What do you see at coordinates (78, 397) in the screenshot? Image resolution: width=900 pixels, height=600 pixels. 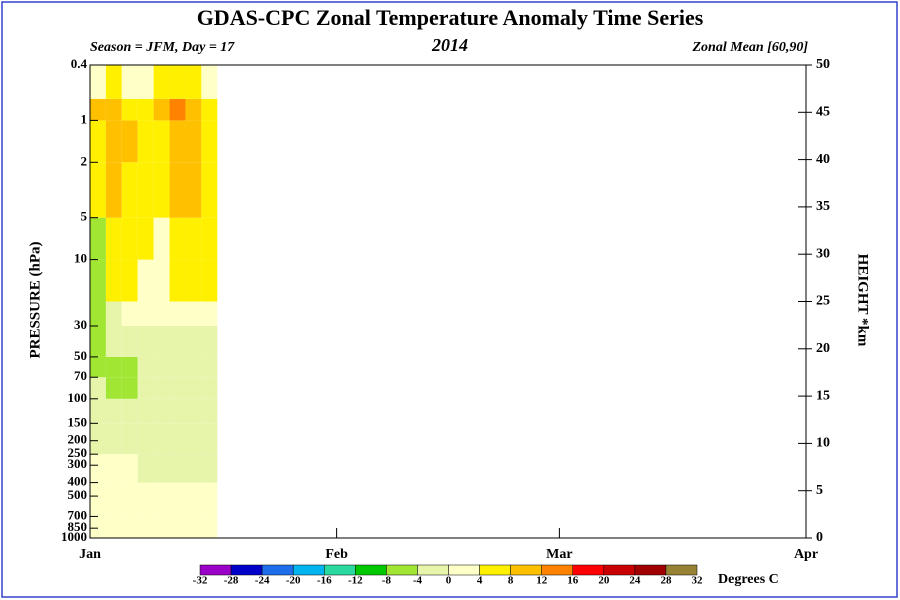 I see `y-tick-label: 100` at bounding box center [78, 397].